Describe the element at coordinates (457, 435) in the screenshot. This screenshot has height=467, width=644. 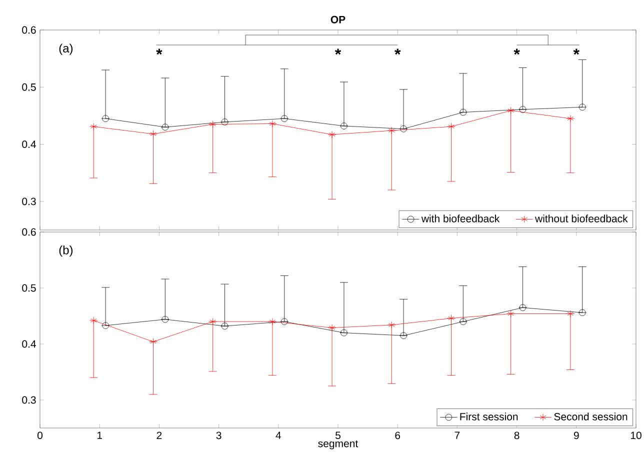
I see `x-tick-label: 7` at that location.